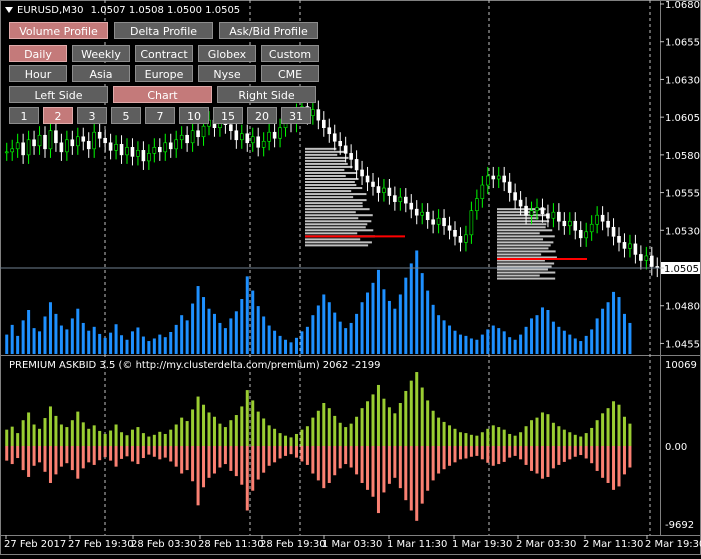 This screenshot has height=559, width=701. I want to click on period-button-globex: Globex, so click(227, 53).